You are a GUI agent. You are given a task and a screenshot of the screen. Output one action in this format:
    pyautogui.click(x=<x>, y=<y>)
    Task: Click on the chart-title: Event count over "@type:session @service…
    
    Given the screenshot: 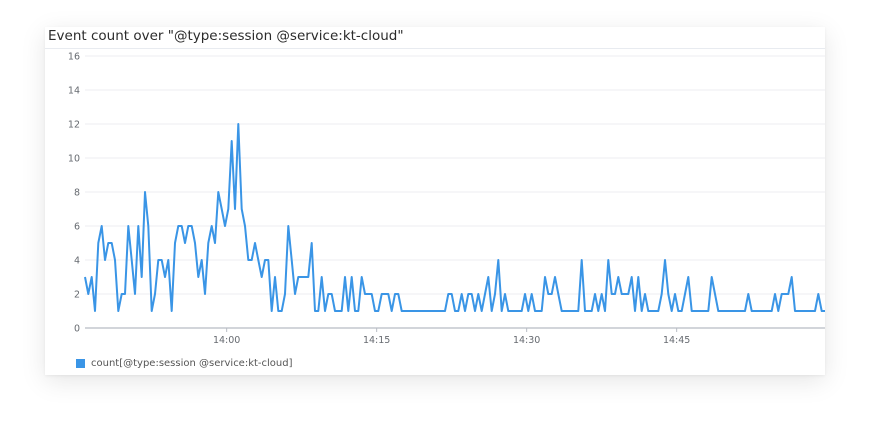 What is the action you would take?
    pyautogui.click(x=226, y=36)
    